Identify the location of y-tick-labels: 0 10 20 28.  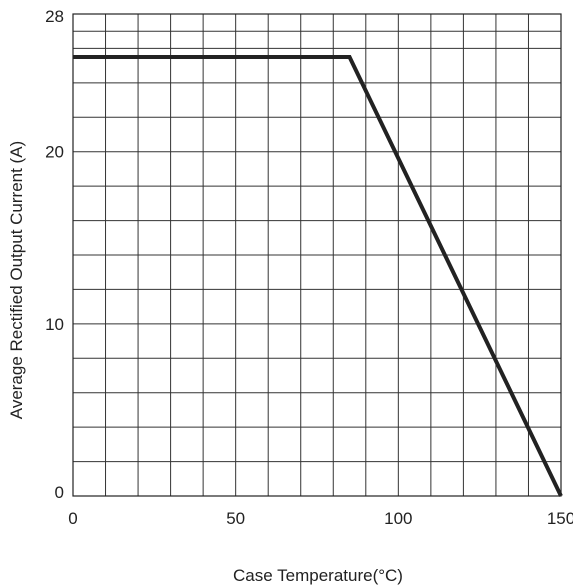
(54, 254).